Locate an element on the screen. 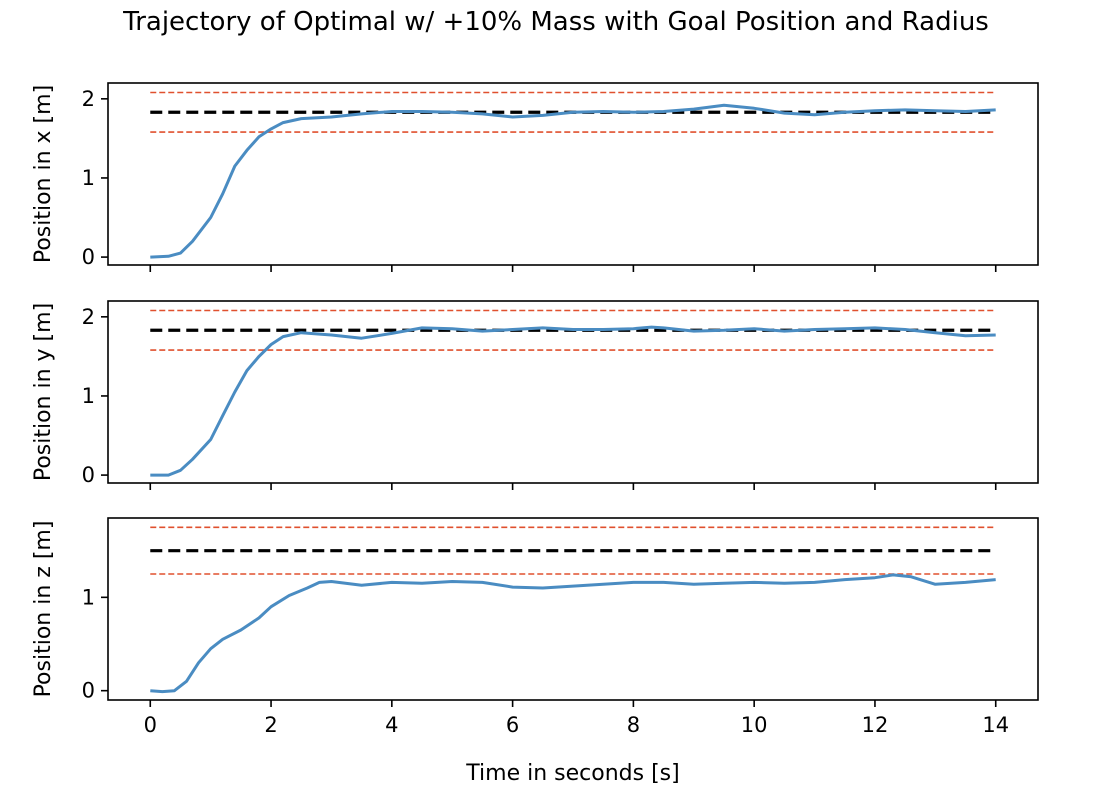  x-tick-label: 6 is located at coordinates (512, 725).